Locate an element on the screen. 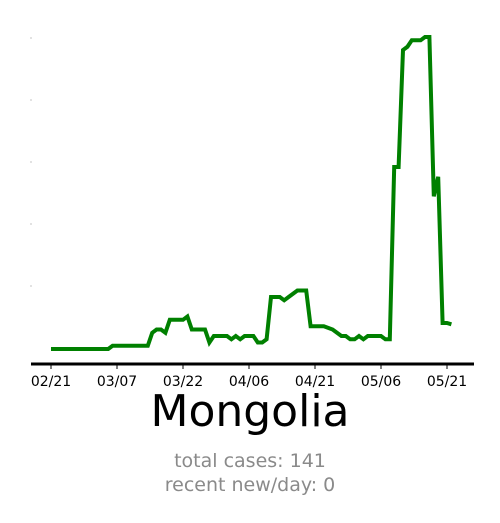 The image size is (500, 523). x-tick-label: 04/21 is located at coordinates (315, 382).